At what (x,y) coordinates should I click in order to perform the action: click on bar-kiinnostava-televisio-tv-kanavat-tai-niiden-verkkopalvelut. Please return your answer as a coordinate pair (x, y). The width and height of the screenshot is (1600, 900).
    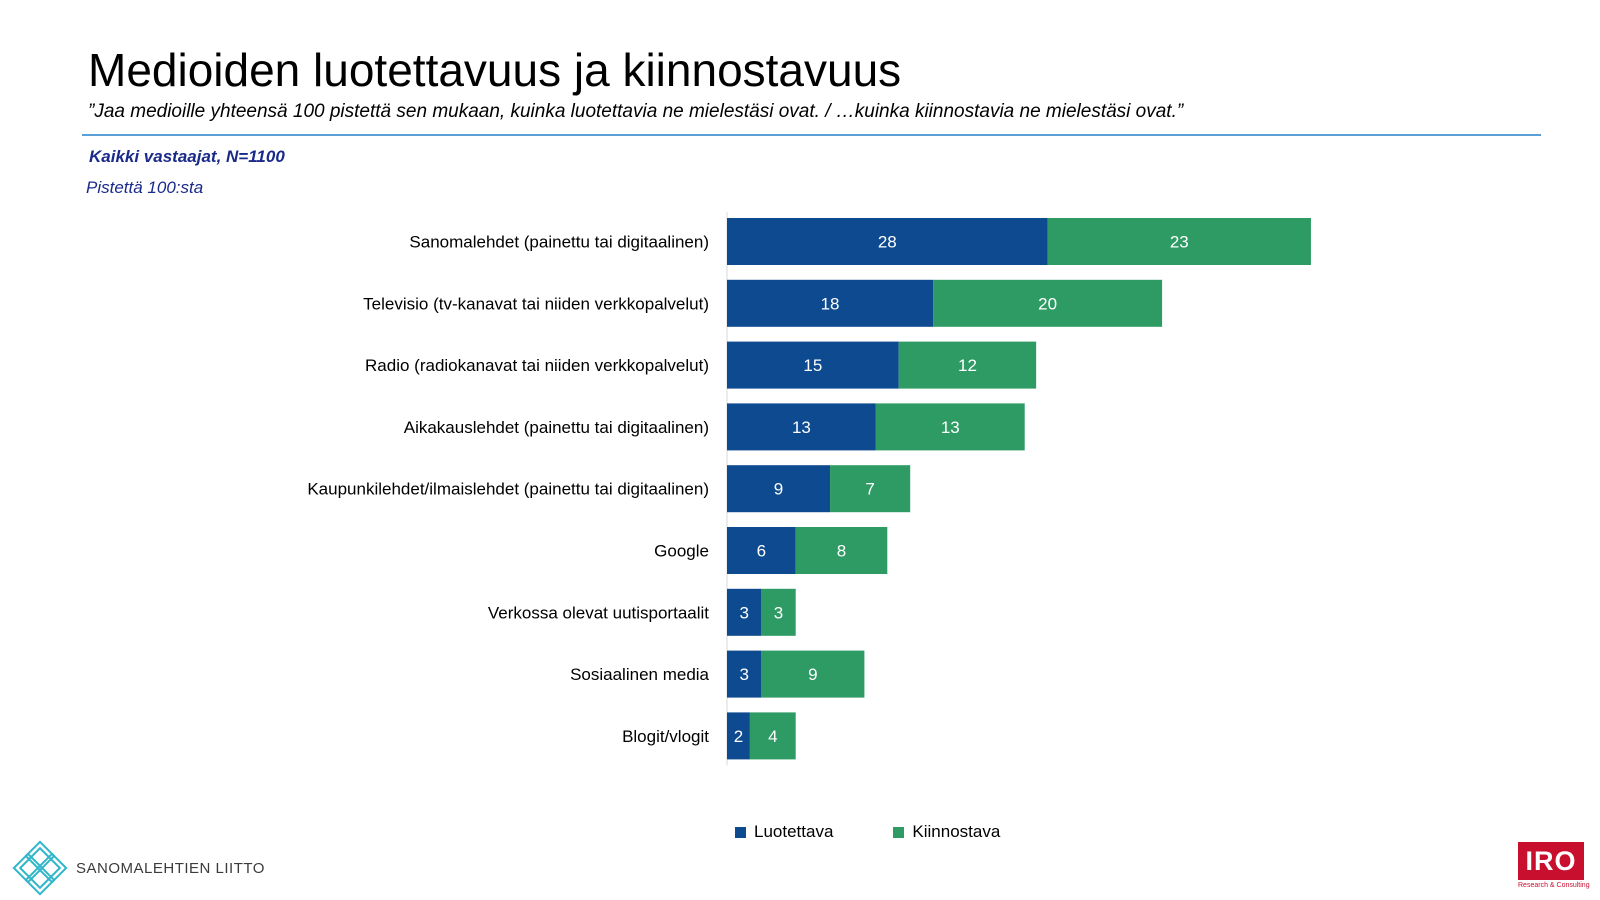
    Looking at the image, I should click on (1048, 303).